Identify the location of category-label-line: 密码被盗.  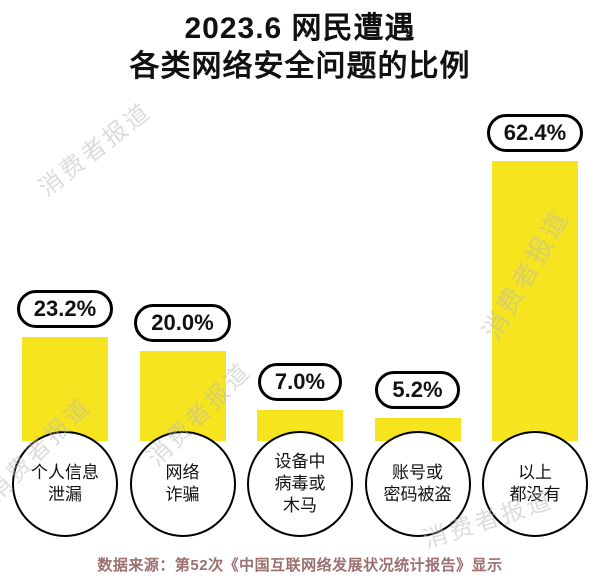
(417, 494).